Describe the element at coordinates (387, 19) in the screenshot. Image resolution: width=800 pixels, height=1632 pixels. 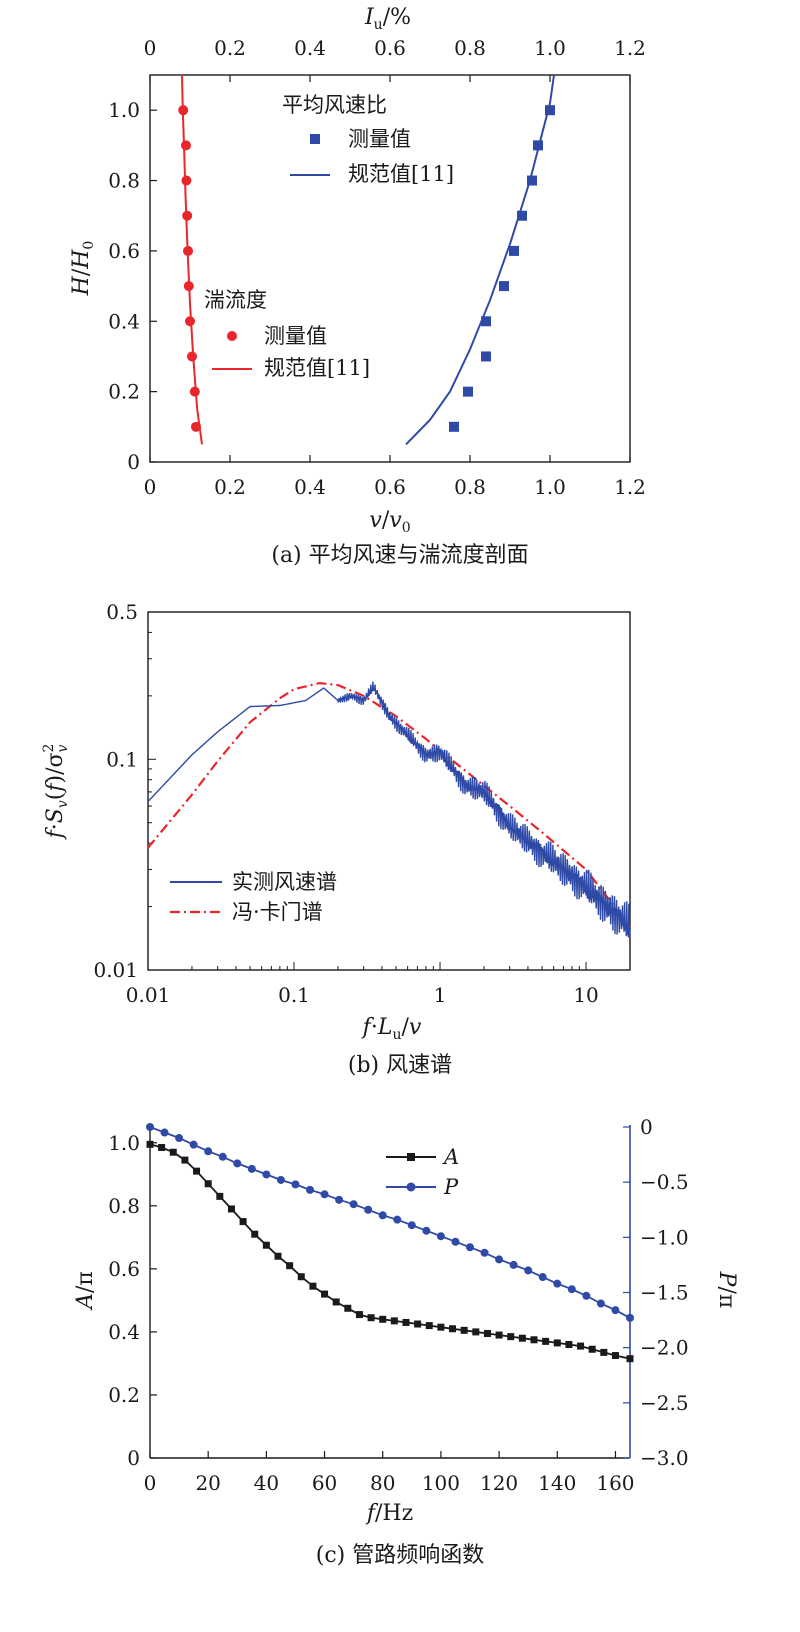
I see `panel-a-top-axis-label: Iu/%` at that location.